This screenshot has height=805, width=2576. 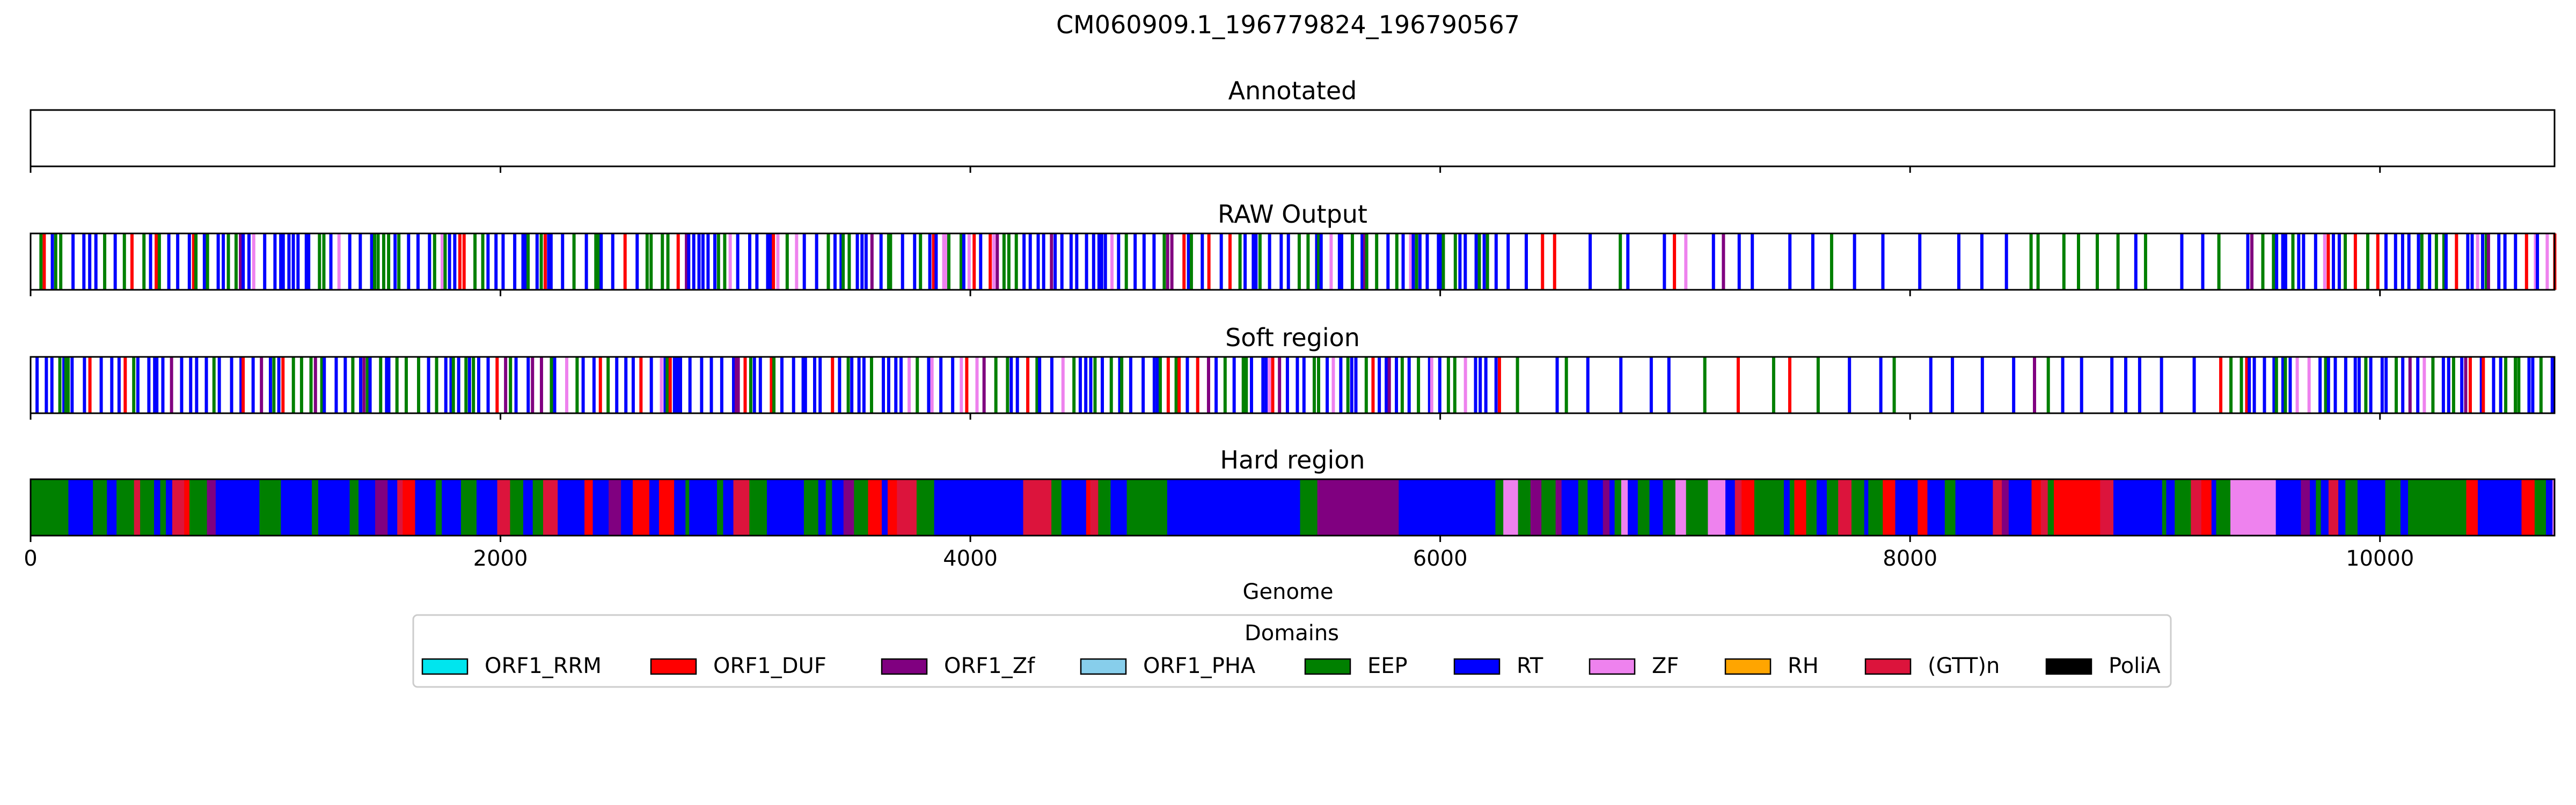 What do you see at coordinates (1665, 666) in the screenshot?
I see `legend-label: ZF` at bounding box center [1665, 666].